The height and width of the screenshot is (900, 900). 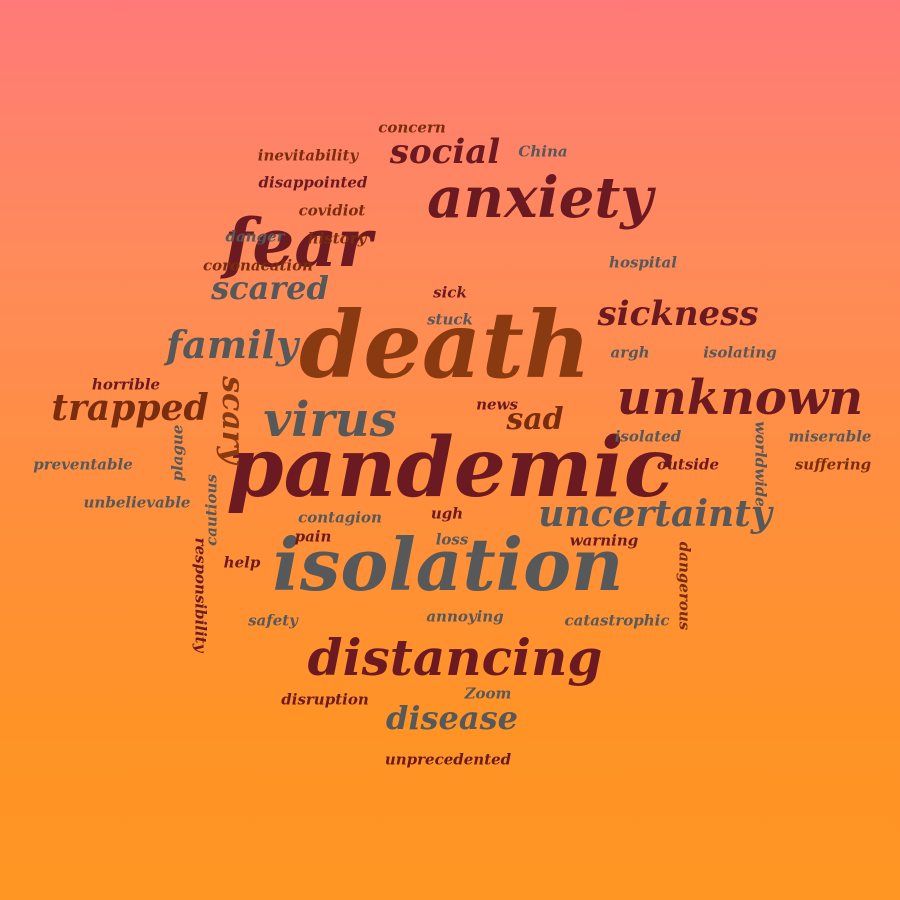 I want to click on word-anxiety: anxiety, so click(x=540, y=198).